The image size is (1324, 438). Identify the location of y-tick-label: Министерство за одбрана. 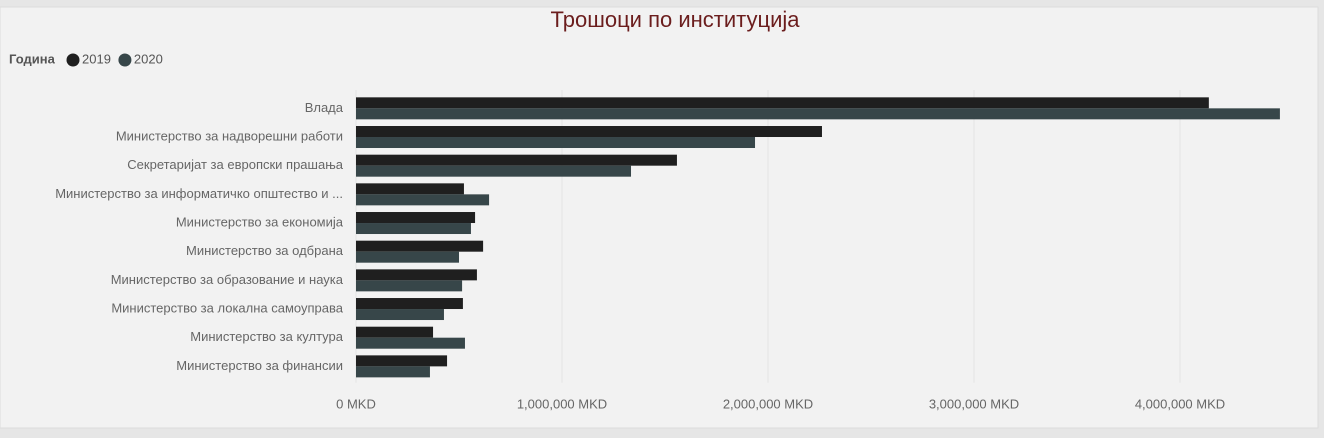
(265, 250).